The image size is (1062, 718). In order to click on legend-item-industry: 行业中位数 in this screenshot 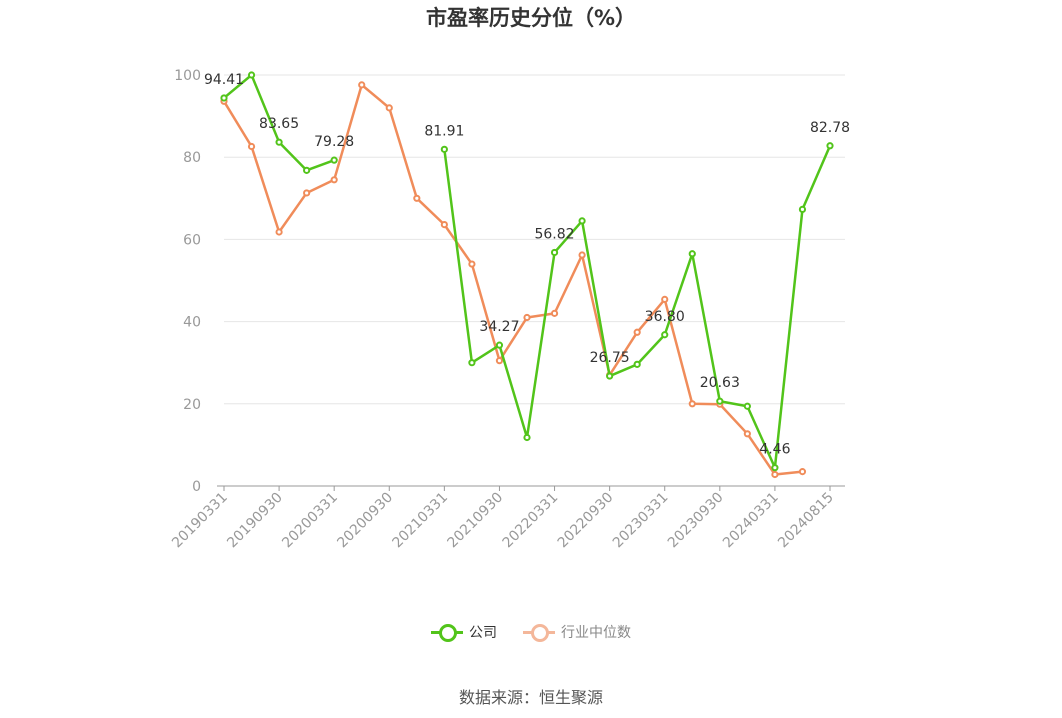, I will do `click(577, 632)`.